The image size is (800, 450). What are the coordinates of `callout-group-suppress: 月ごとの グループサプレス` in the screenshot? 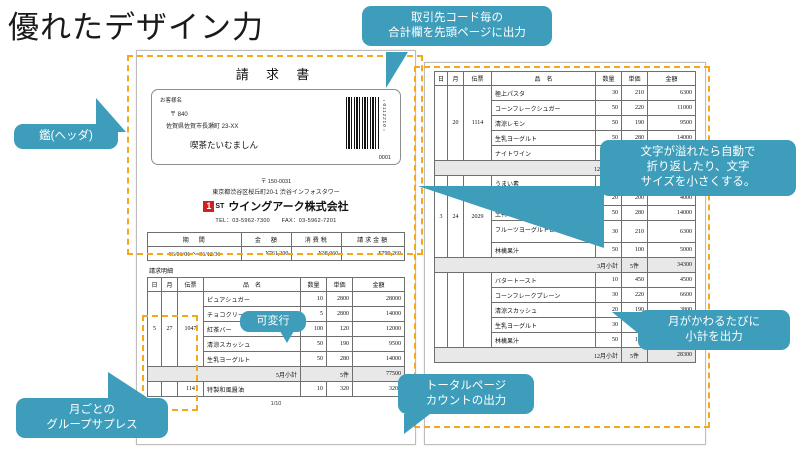 It's located at (92, 418).